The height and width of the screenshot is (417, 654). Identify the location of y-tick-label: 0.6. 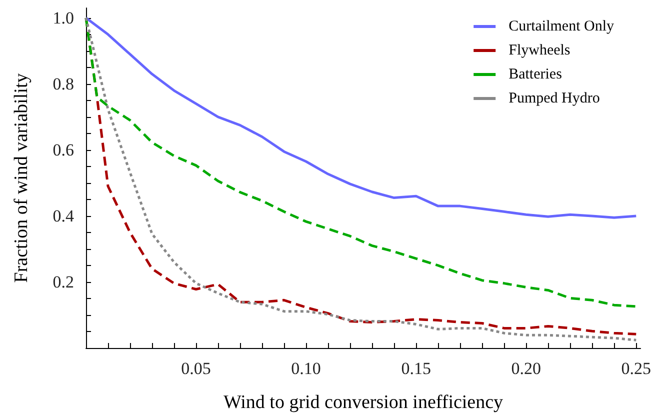
(63, 150).